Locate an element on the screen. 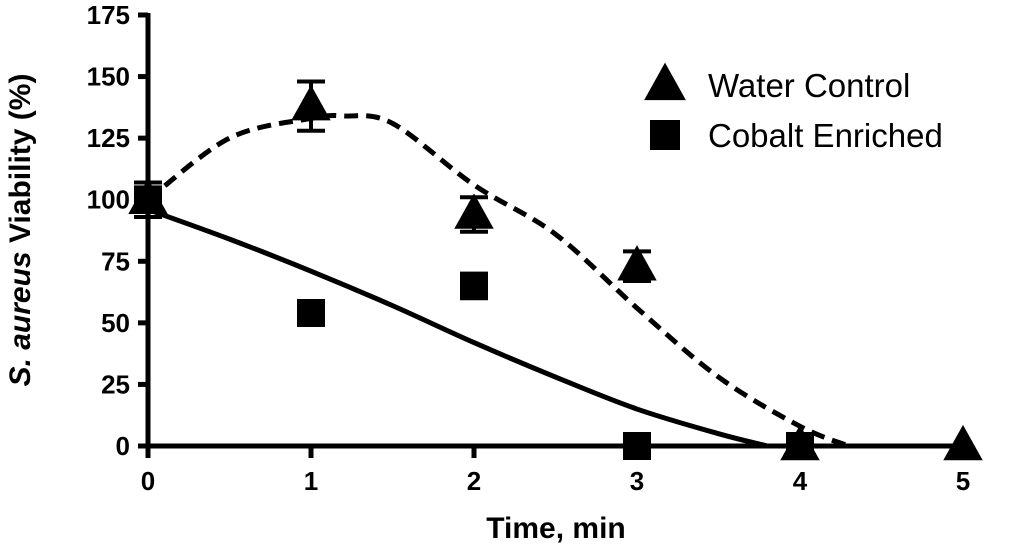 This screenshot has height=548, width=1024. y-tick-label: 25 is located at coordinates (115, 384).